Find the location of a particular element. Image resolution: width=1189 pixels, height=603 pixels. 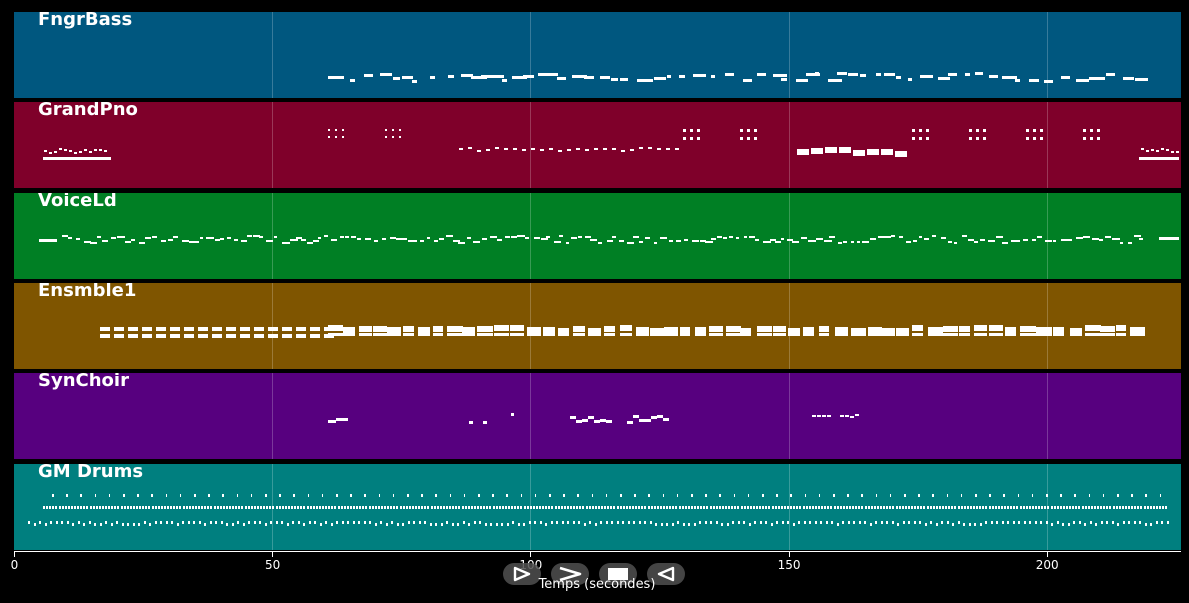

fast-forward-button is located at coordinates (570, 574).